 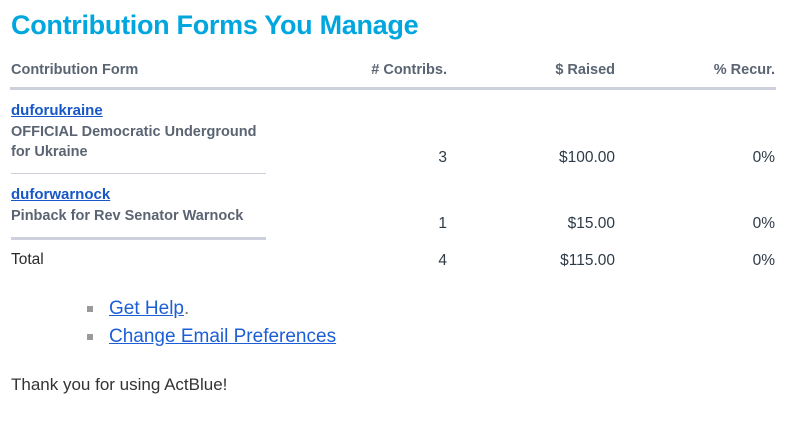 I want to click on total-label: Total, so click(x=27, y=259).